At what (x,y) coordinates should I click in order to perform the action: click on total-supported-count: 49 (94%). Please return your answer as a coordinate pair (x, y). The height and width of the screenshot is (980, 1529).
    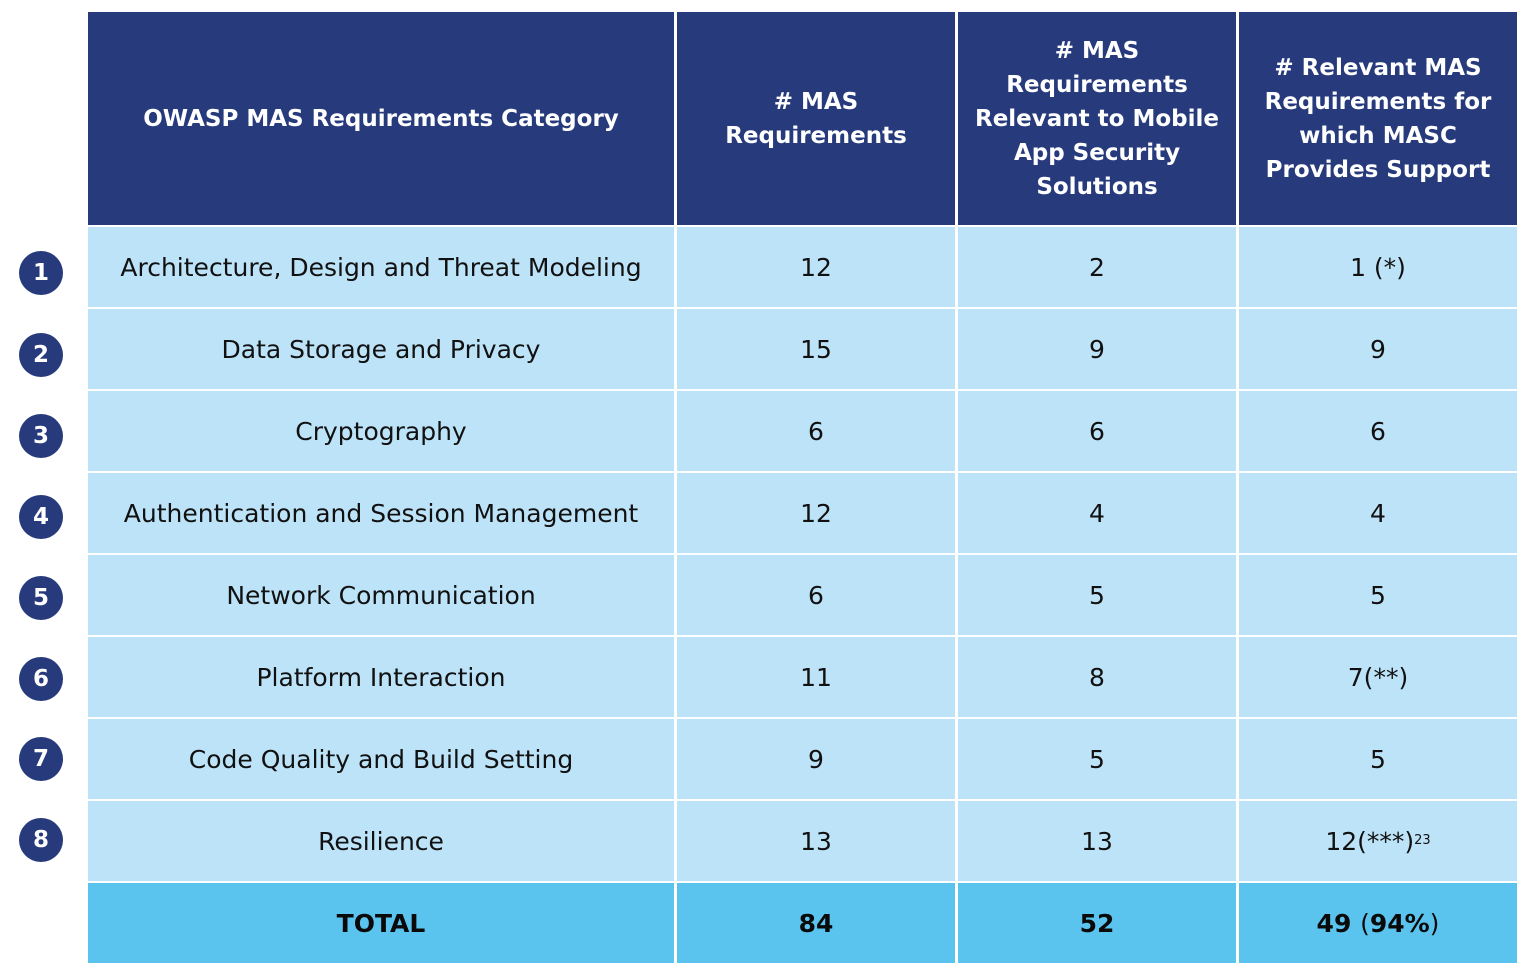
    Looking at the image, I should click on (1378, 923).